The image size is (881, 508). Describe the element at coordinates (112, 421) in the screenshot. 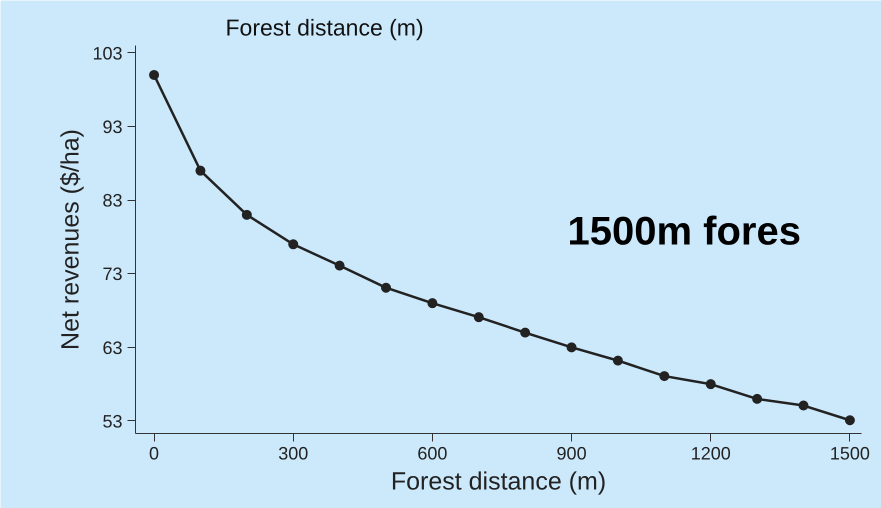

I see `y-tick-label: 53` at that location.